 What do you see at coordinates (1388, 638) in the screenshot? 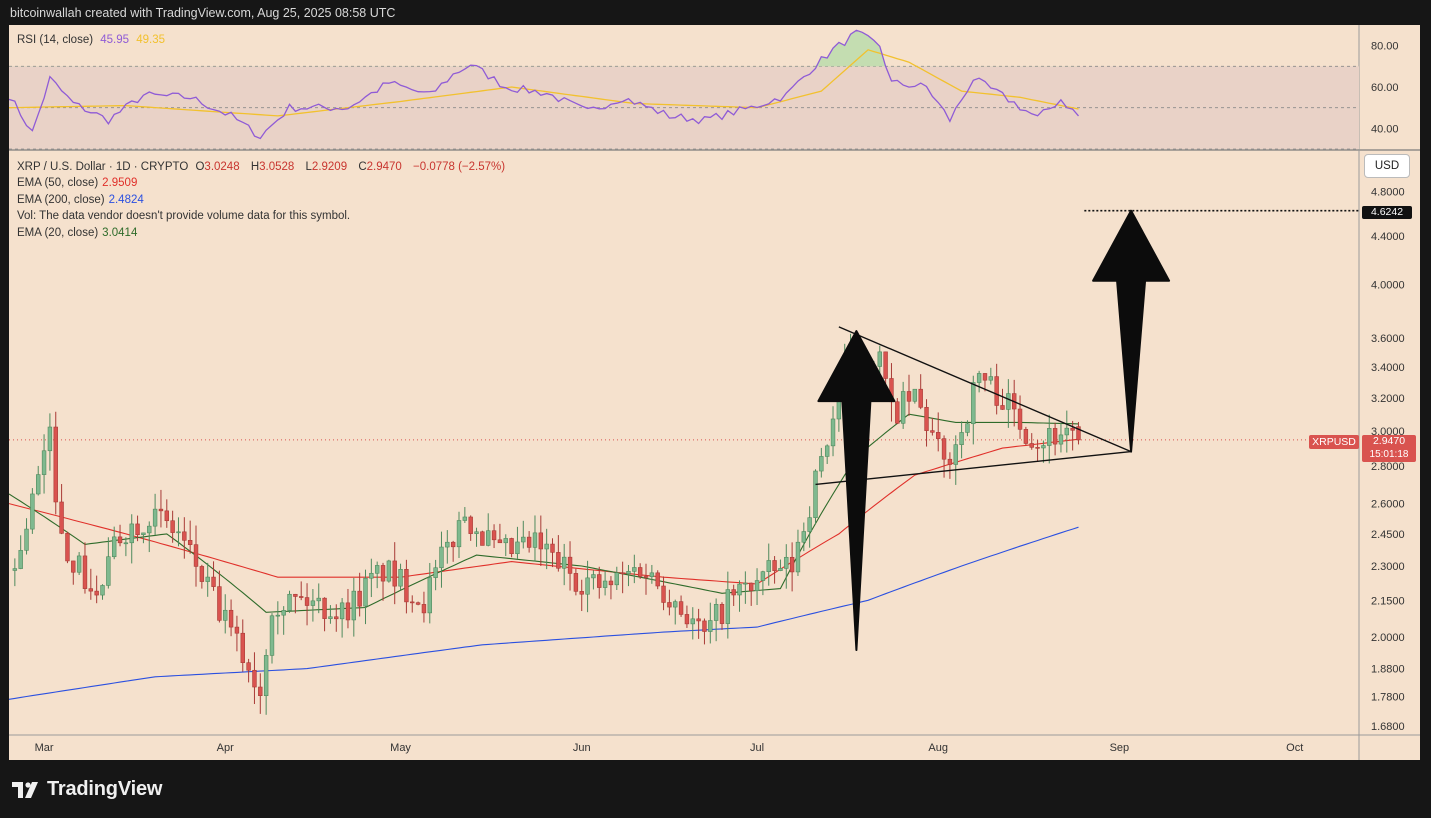
I see `price-tick-label: 2.0000` at bounding box center [1388, 638].